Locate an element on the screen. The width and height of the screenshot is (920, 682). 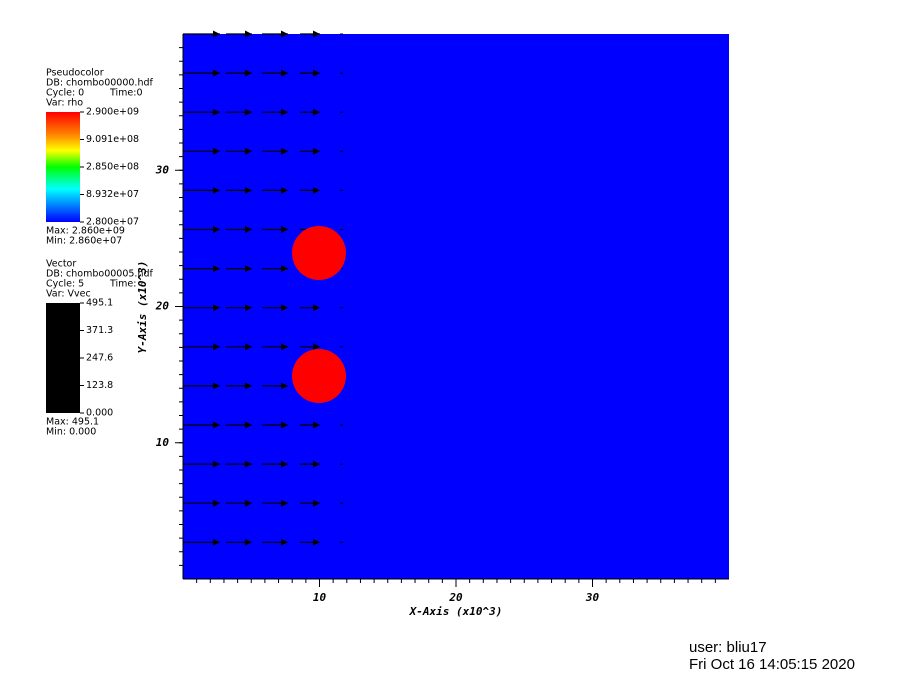
legend-time: Time:0 is located at coordinates (126, 93).